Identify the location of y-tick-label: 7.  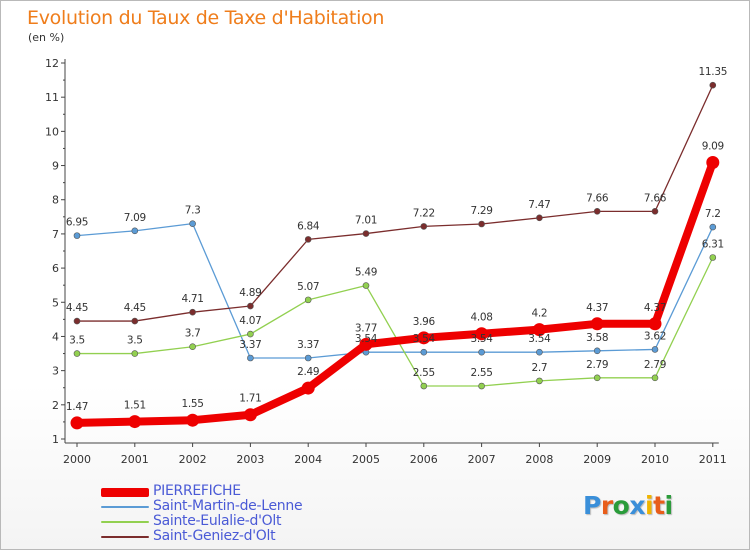
(55, 234).